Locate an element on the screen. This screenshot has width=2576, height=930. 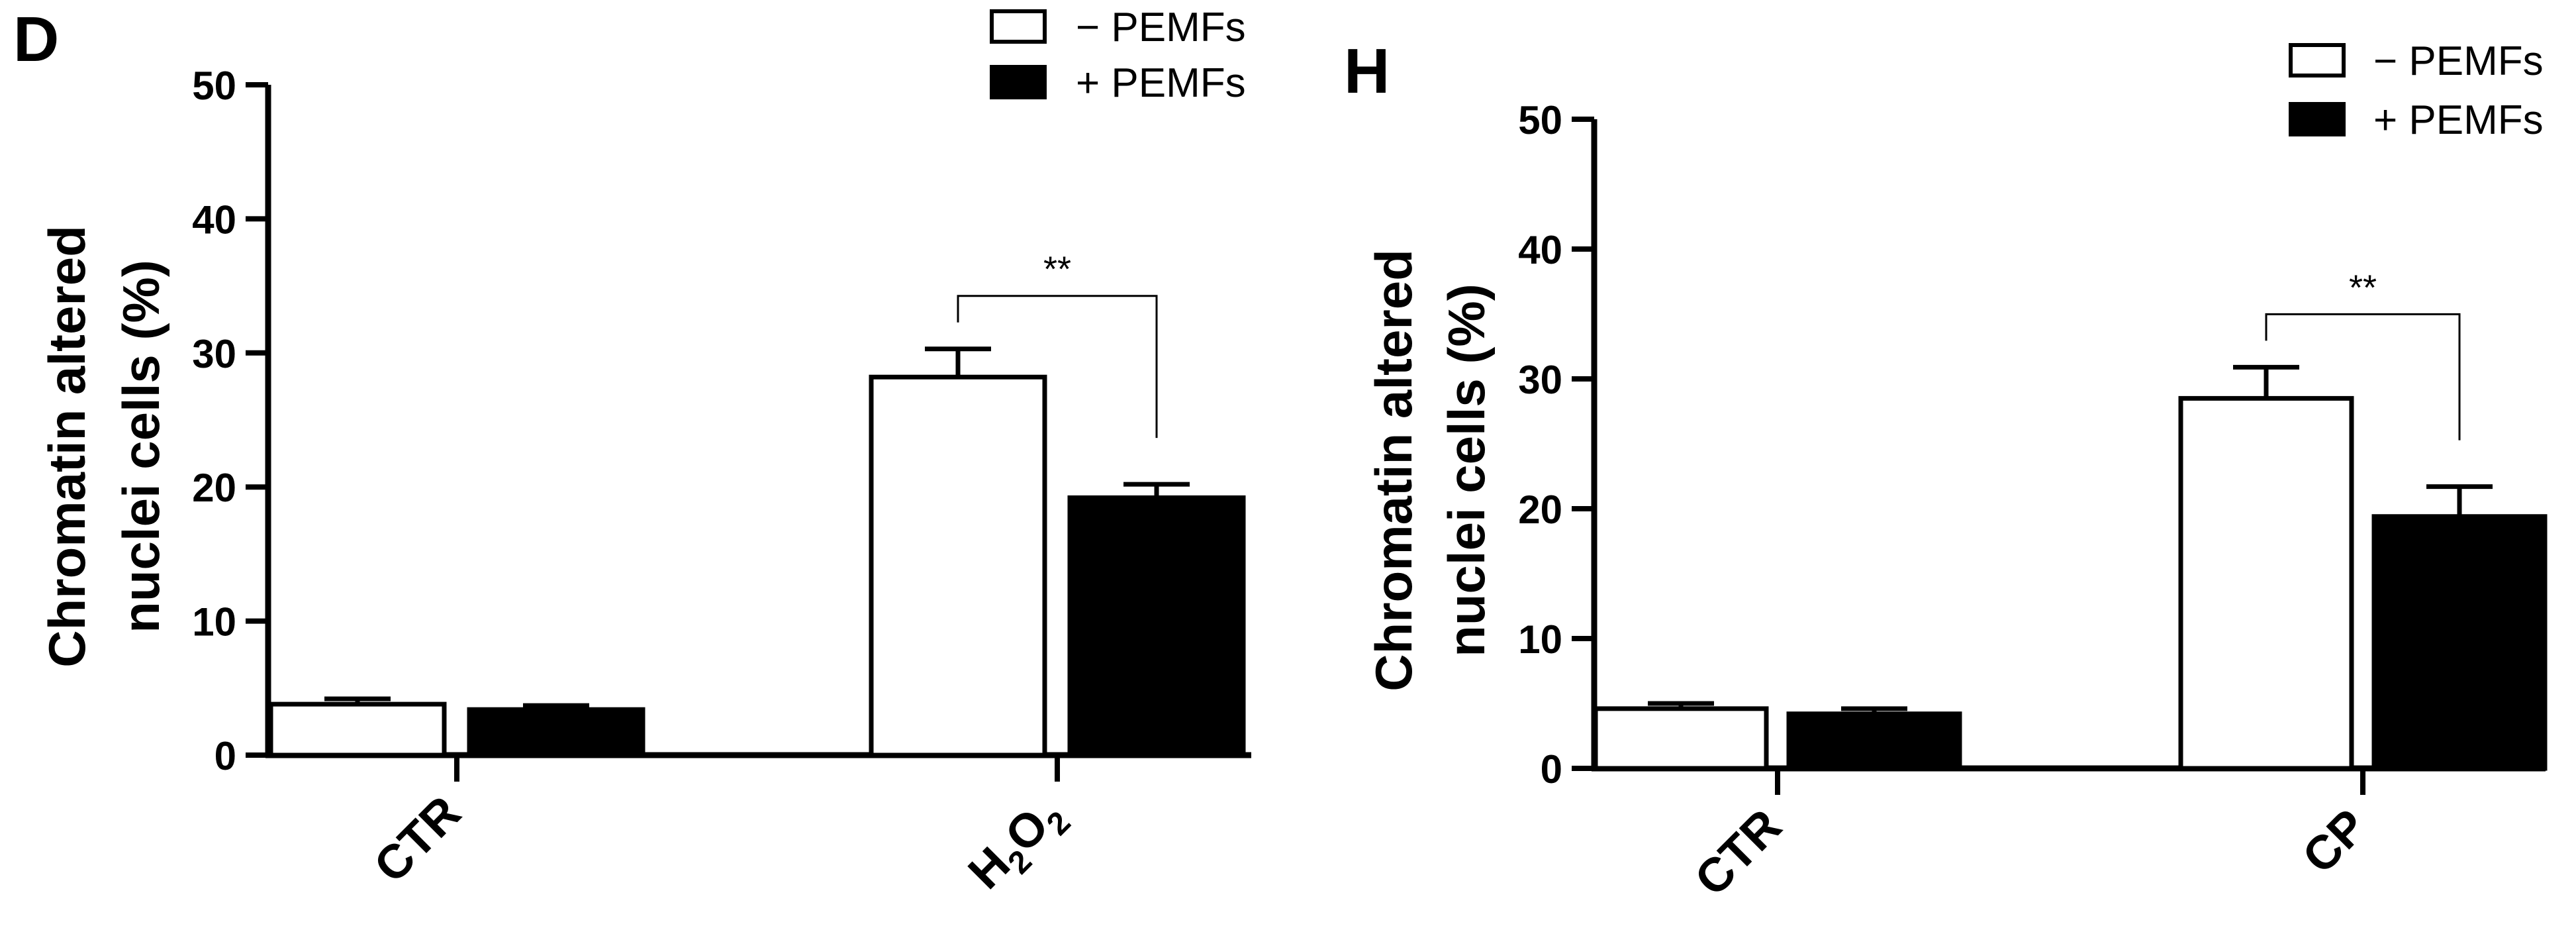
x-tick-label-part: CP is located at coordinates (2335, 842).